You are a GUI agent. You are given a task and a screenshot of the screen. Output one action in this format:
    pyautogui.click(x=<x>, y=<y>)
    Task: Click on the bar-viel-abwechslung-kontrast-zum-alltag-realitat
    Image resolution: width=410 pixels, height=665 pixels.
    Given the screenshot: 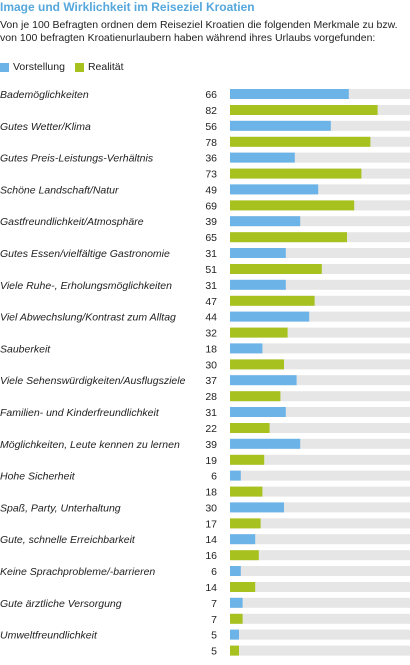 What is the action you would take?
    pyautogui.click(x=259, y=332)
    